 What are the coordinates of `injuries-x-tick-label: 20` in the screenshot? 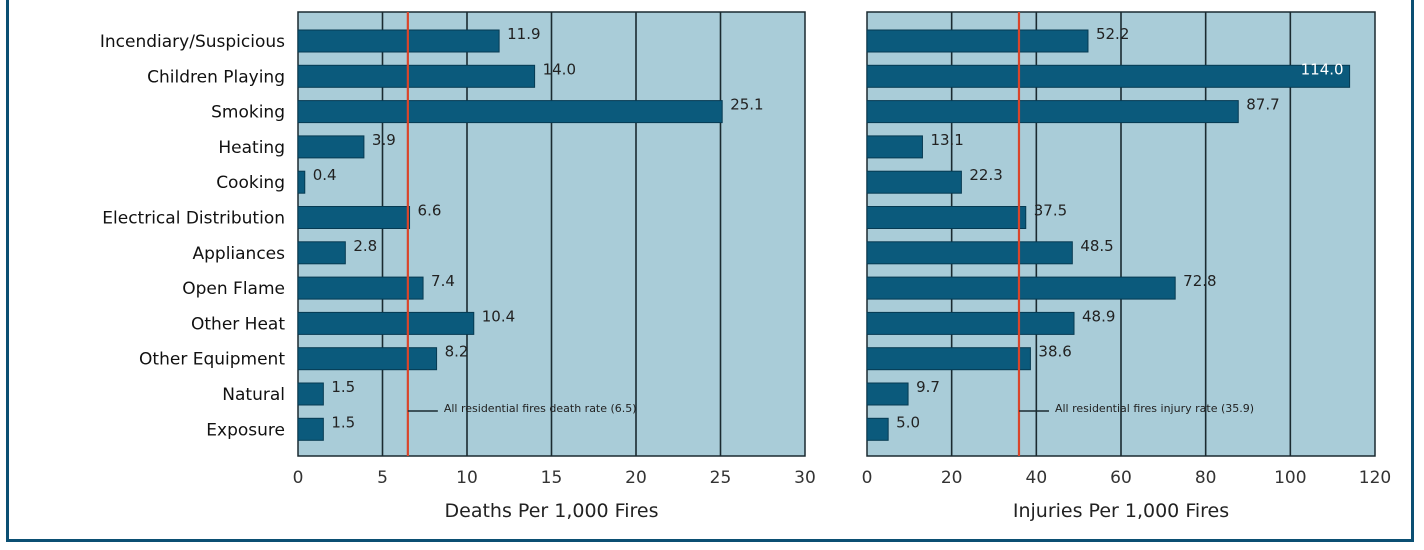 It's located at (952, 478).